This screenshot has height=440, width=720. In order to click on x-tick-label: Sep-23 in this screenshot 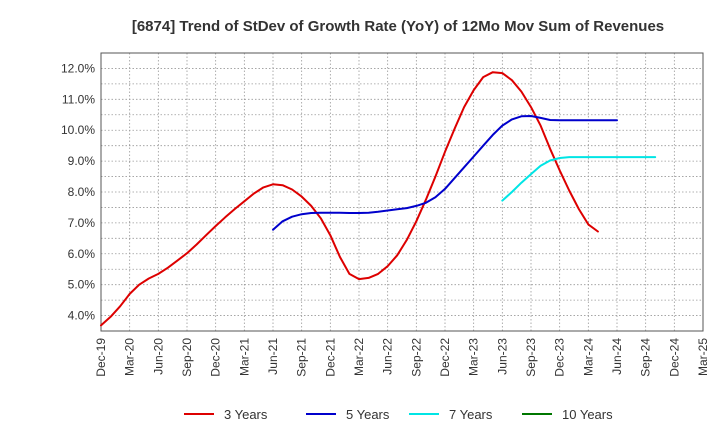, I will do `click(531, 357)`.